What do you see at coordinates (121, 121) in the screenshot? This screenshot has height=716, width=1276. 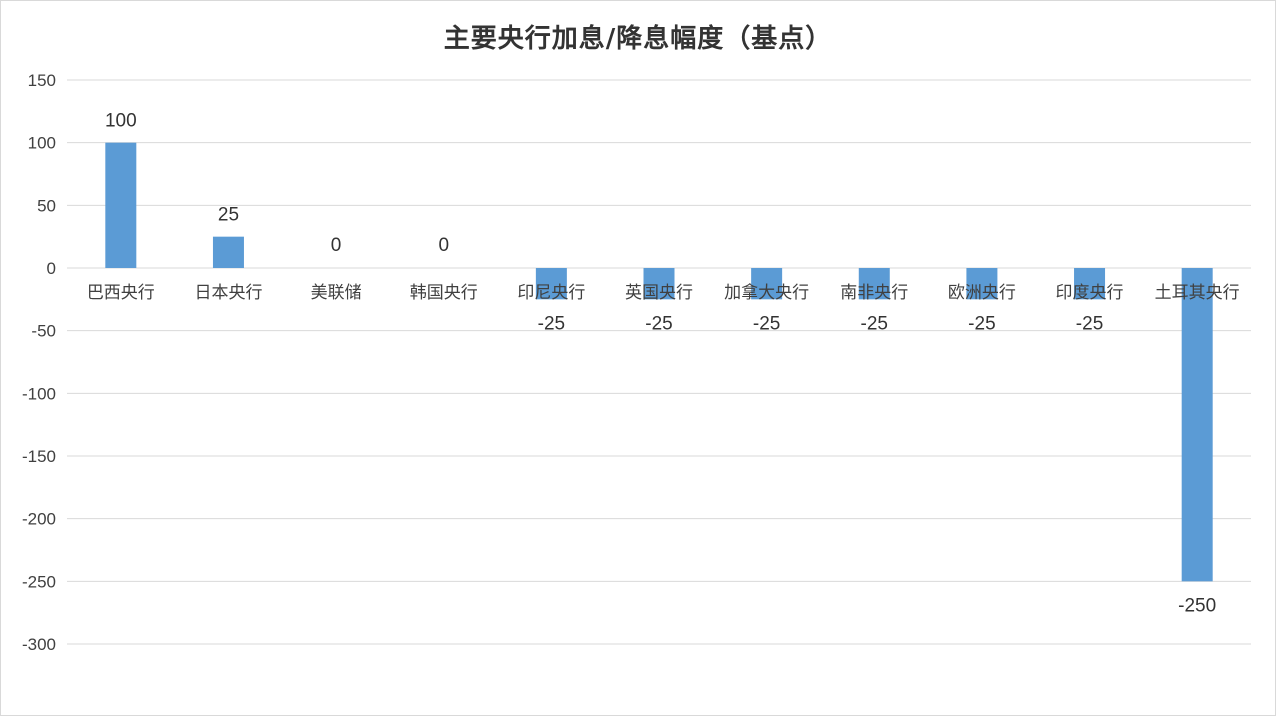 I see `data-label: 100` at bounding box center [121, 121].